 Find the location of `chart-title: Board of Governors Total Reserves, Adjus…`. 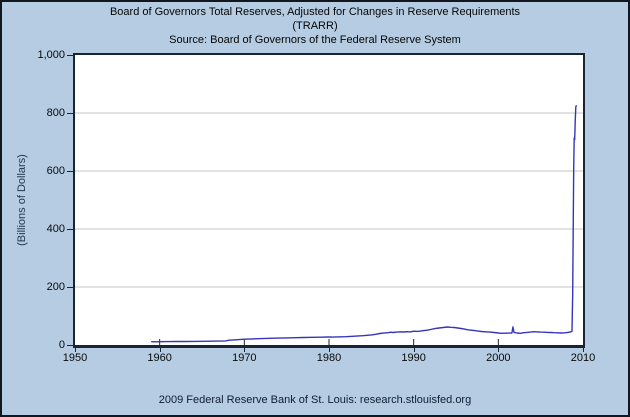

chart-title: Board of Governors Total Reserves, Adjus… is located at coordinates (315, 12).